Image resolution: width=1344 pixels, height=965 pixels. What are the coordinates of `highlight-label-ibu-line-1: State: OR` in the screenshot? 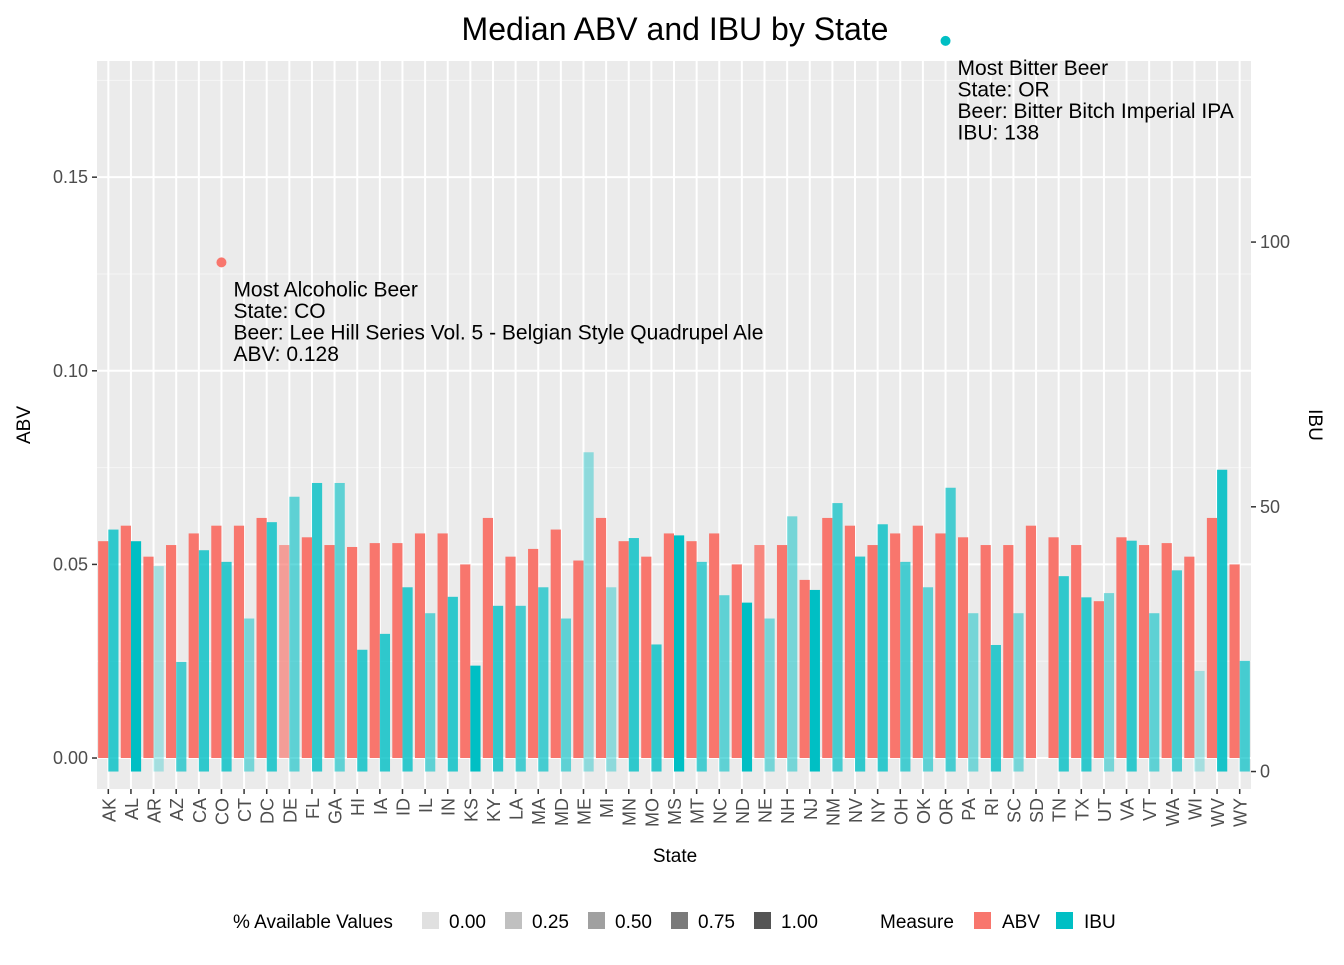 It's located at (1004, 89).